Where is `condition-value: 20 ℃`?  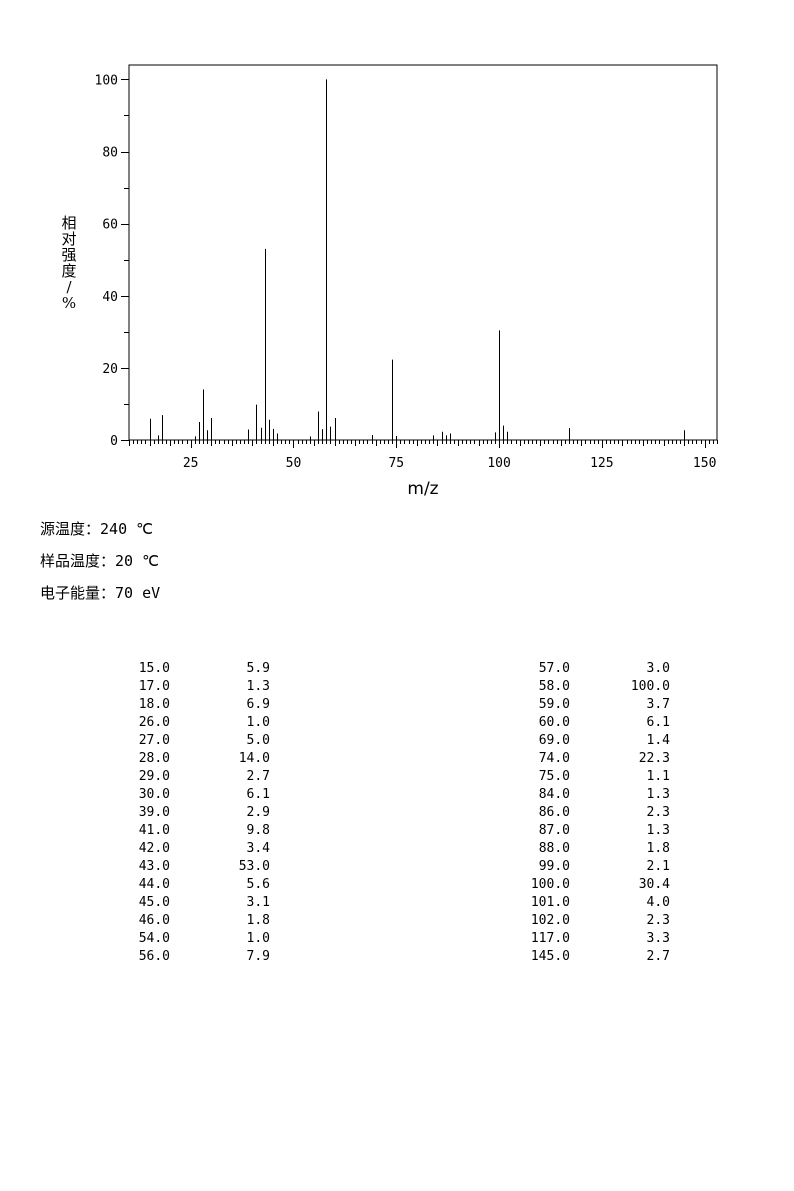
condition-value: 20 ℃ is located at coordinates (137, 561).